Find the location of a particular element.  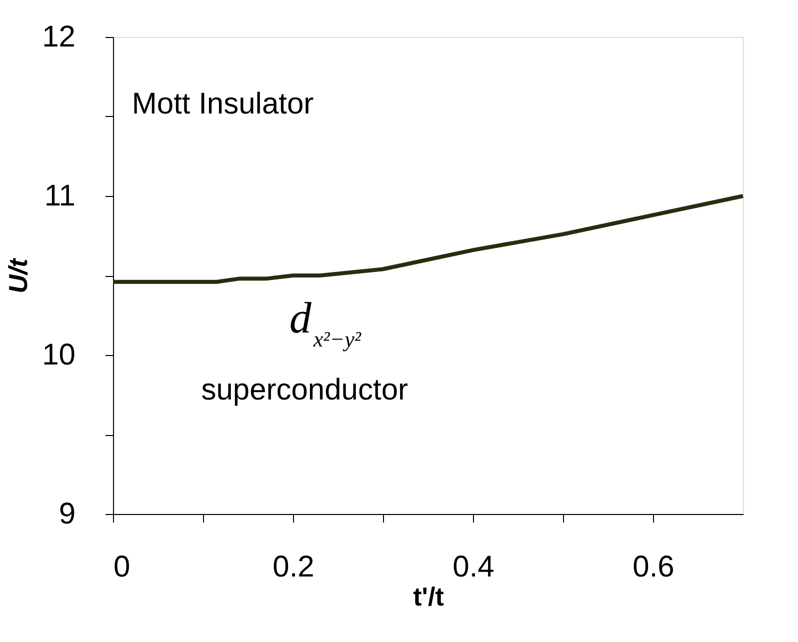

x-tick-label: 0 is located at coordinates (122, 567).